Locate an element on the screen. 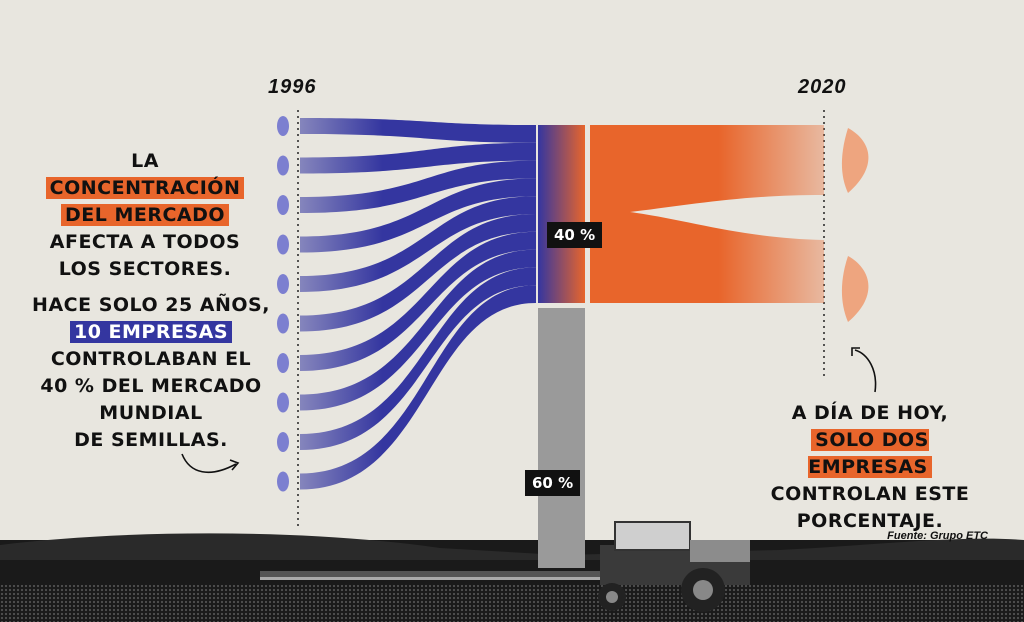 The width and height of the screenshot is (1024, 622). flows-2020 is located at coordinates (707, 214).